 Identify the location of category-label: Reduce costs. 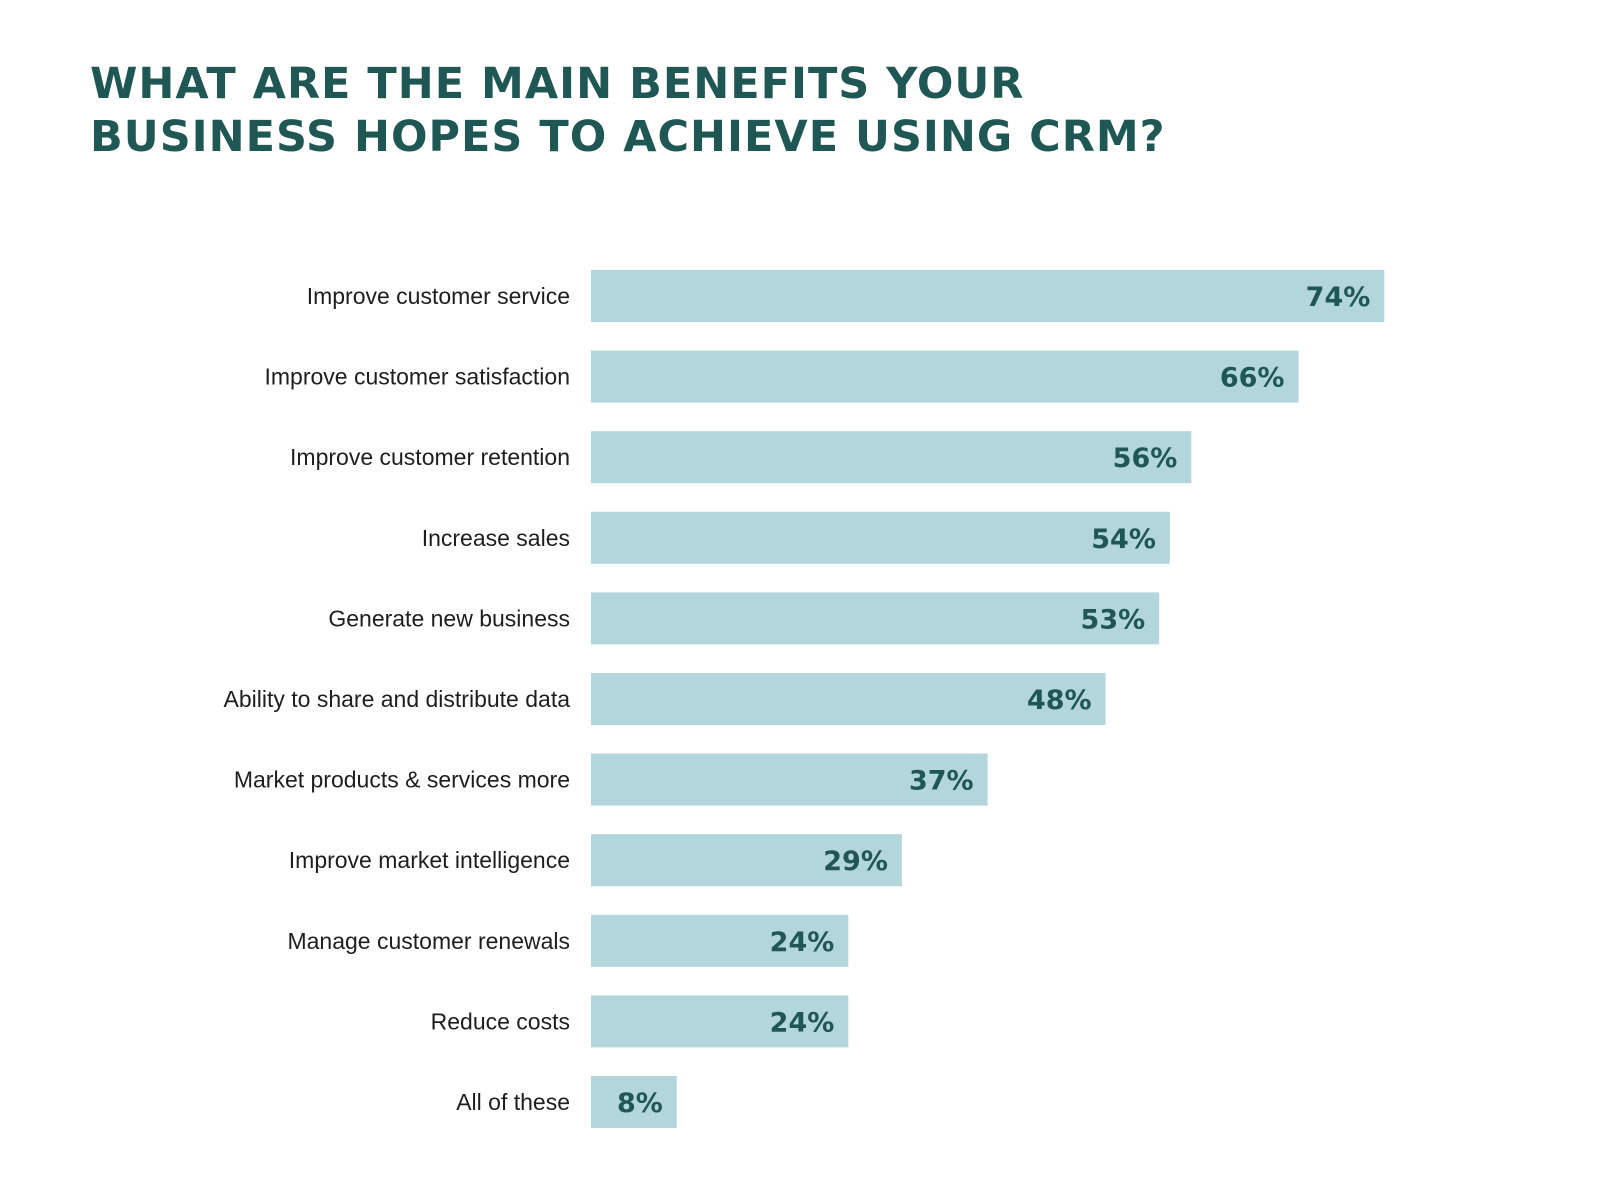
(500, 1021).